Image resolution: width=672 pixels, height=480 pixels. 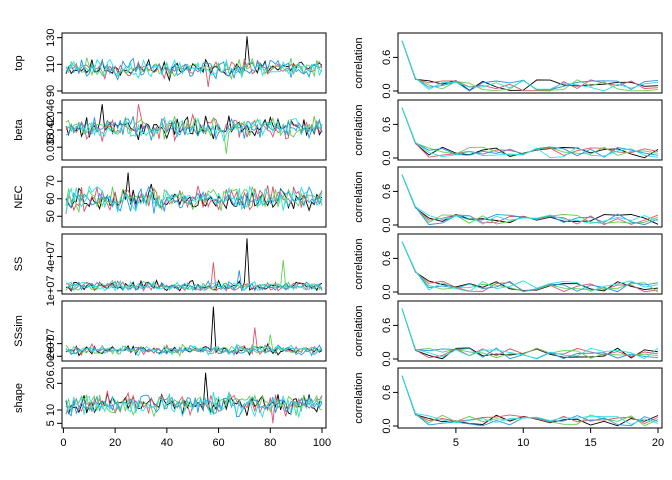 I want to click on x-tick-label: 0, so click(x=63, y=443).